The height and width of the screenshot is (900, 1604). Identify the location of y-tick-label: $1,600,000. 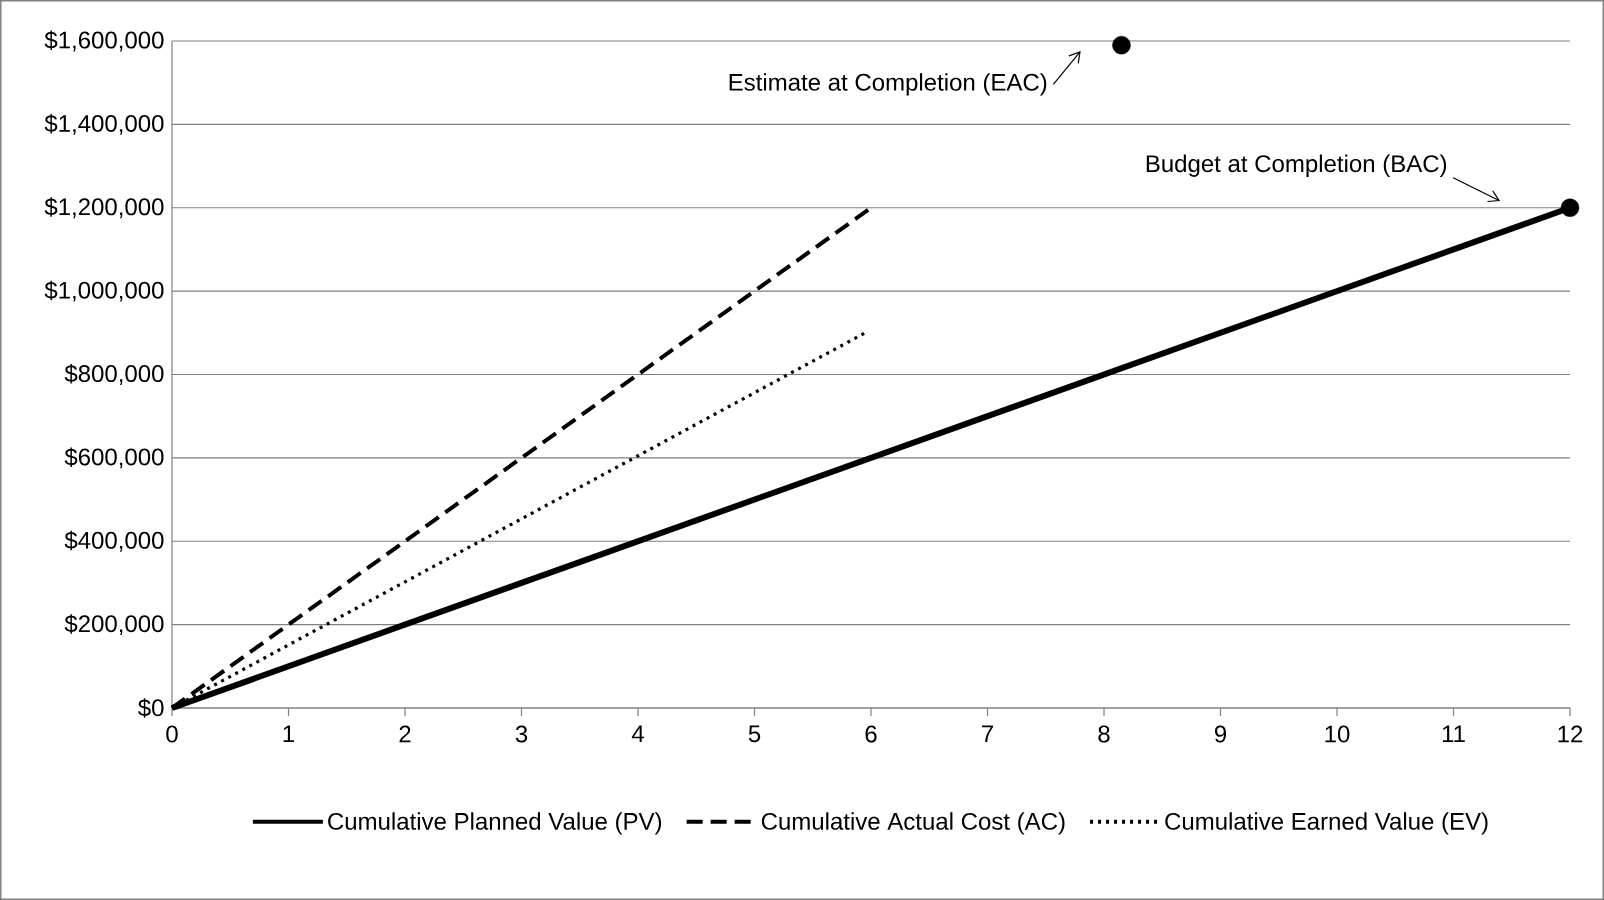
(104, 41).